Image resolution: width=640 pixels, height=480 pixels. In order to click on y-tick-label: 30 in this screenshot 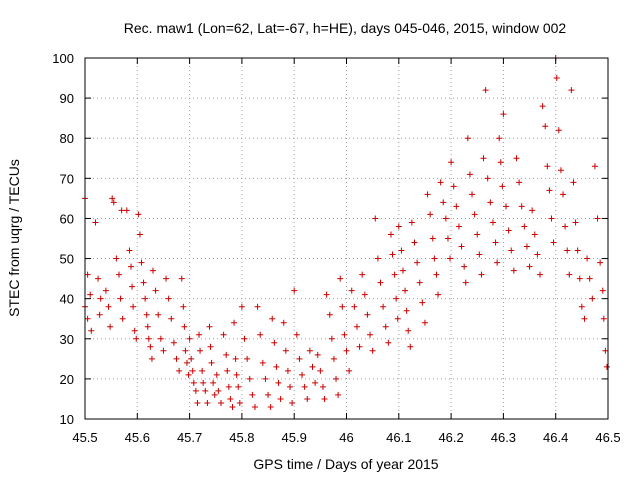, I will do `click(67, 339)`.